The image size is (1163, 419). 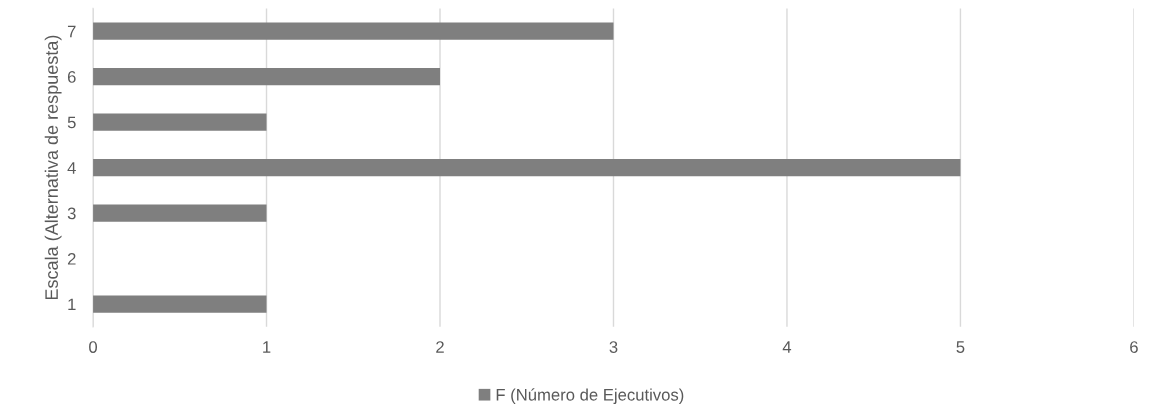 I want to click on x-tick-label: 4, so click(x=787, y=347).